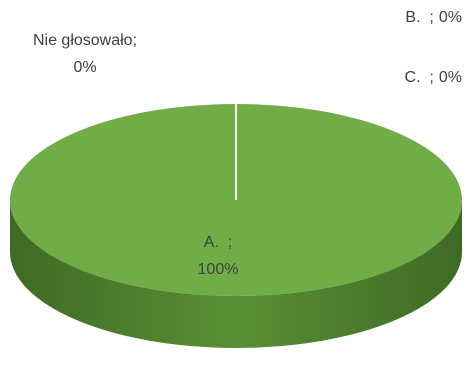  Describe the element at coordinates (433, 77) in the screenshot. I see `data-label: C. ; 0%` at that location.